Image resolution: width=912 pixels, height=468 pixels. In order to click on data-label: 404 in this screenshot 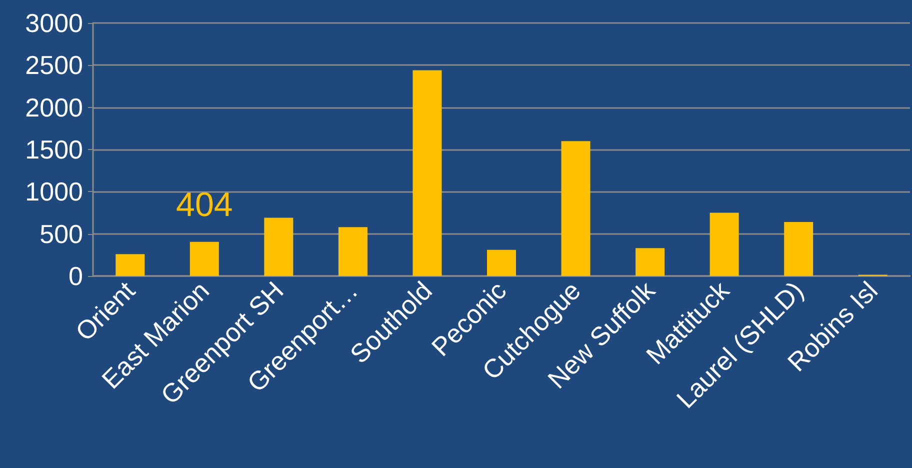, I will do `click(204, 205)`.